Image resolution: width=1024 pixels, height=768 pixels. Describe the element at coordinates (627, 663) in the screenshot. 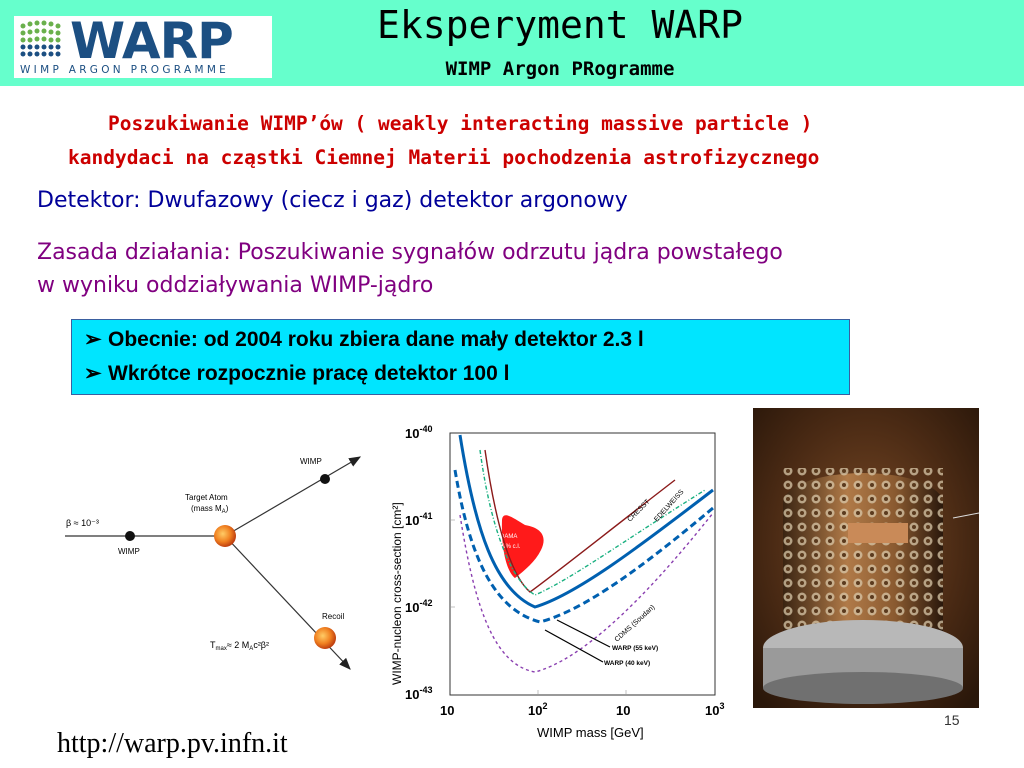

I see `warp-40-label: WARP (40 keV)` at that location.